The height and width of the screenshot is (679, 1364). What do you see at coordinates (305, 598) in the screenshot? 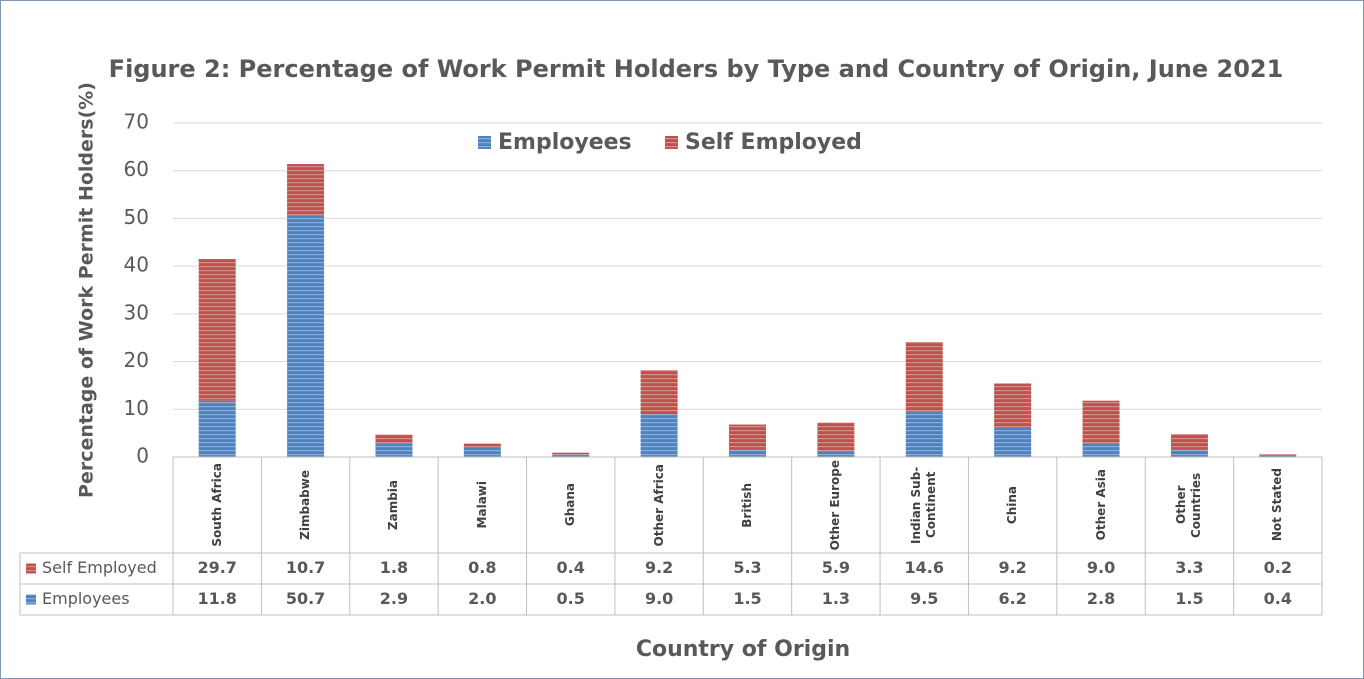
I see `table-cell: 50.7` at bounding box center [305, 598].